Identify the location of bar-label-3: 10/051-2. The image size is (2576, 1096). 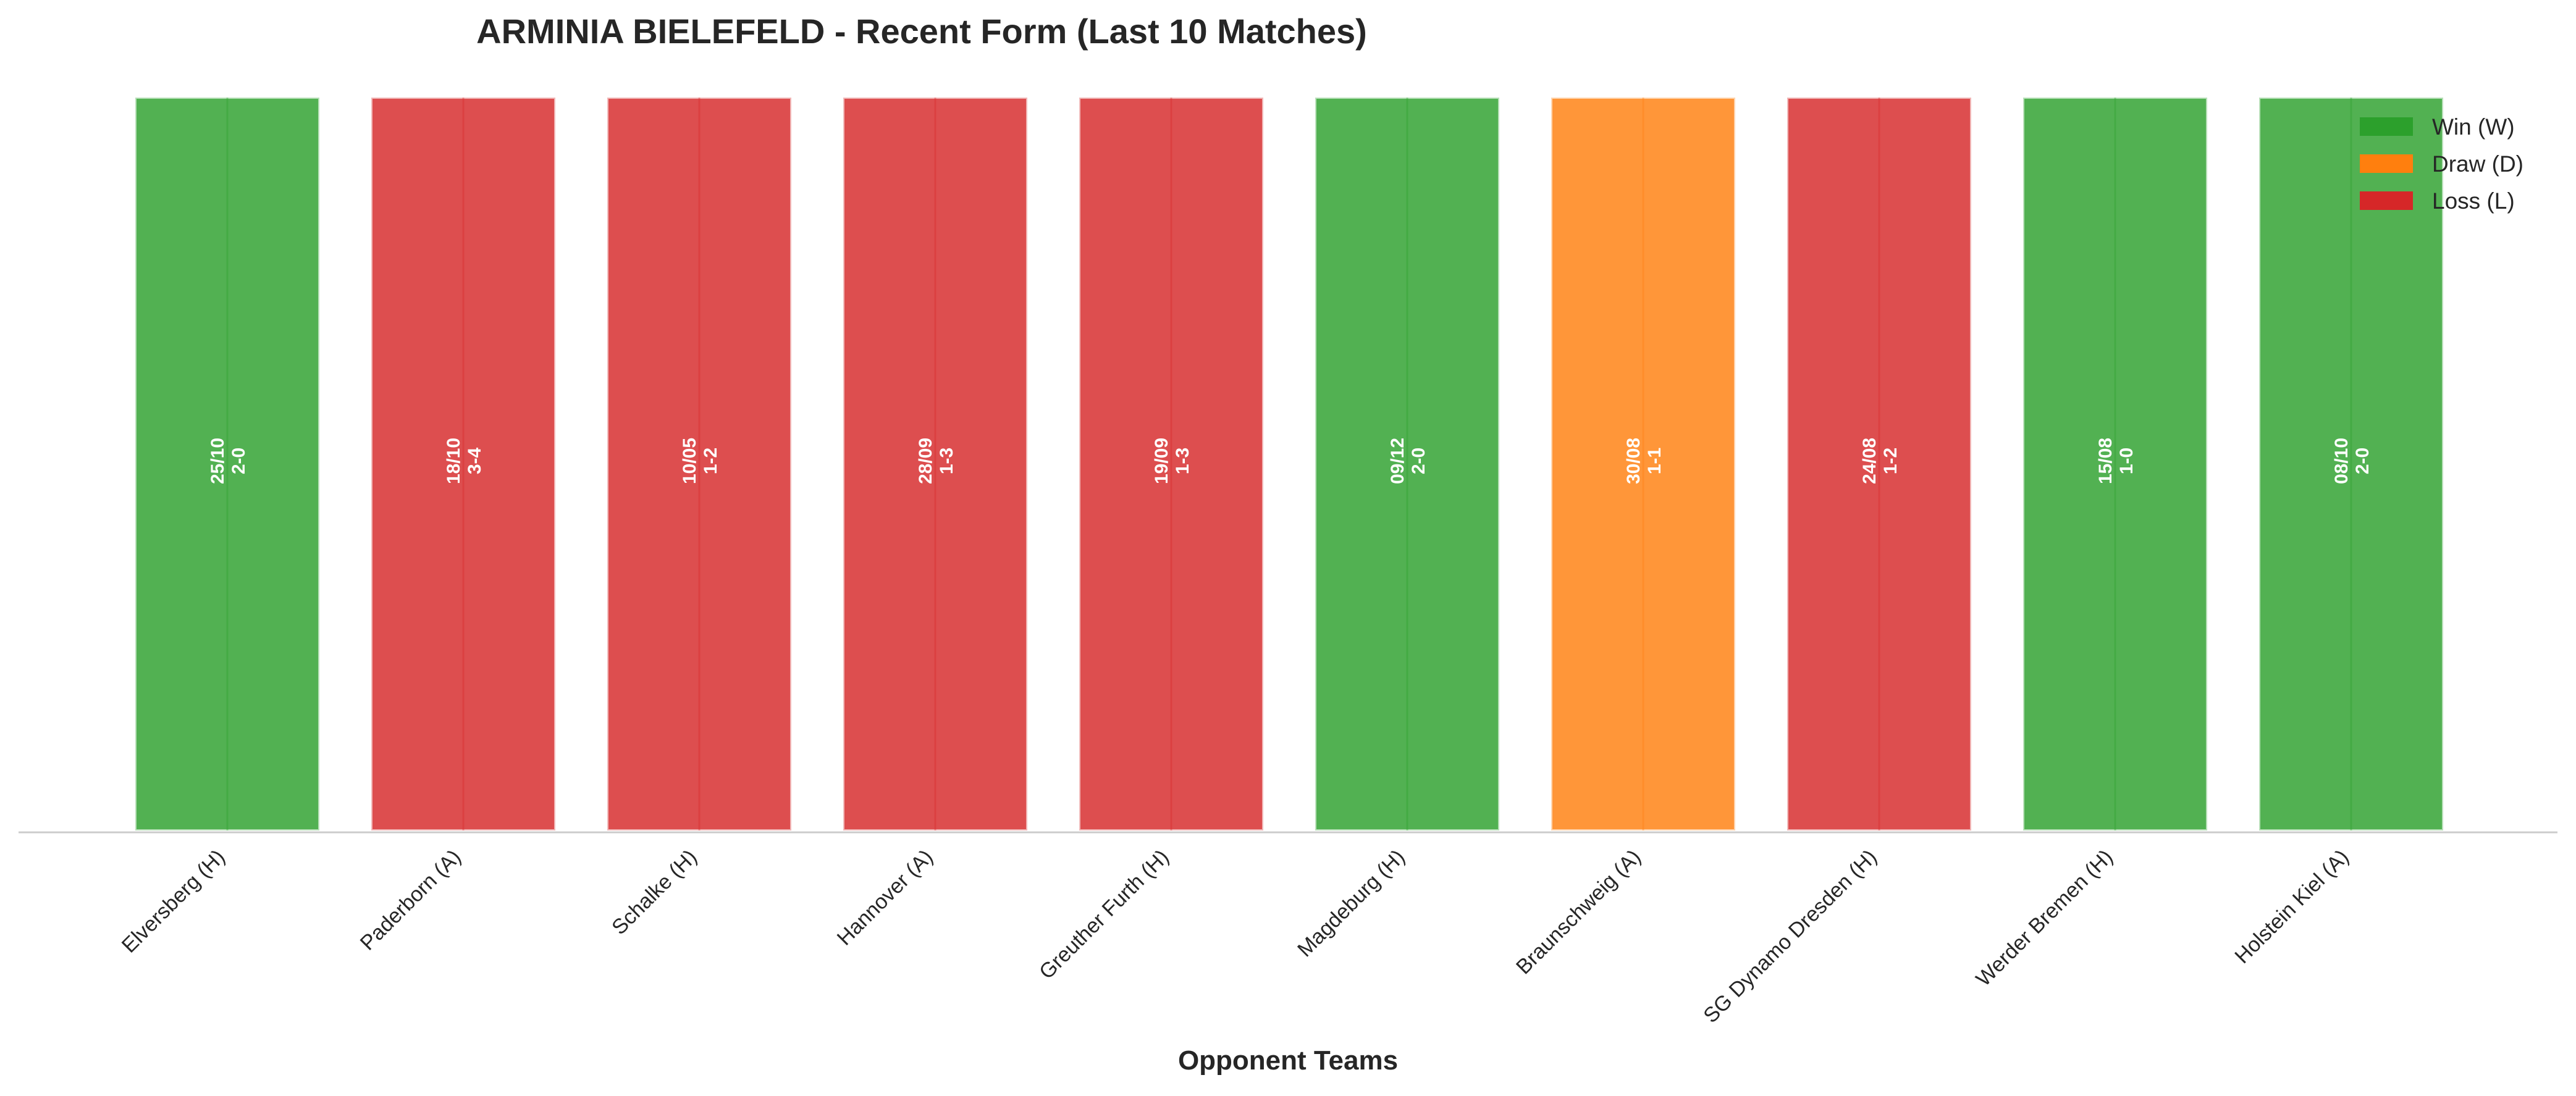
(700, 461).